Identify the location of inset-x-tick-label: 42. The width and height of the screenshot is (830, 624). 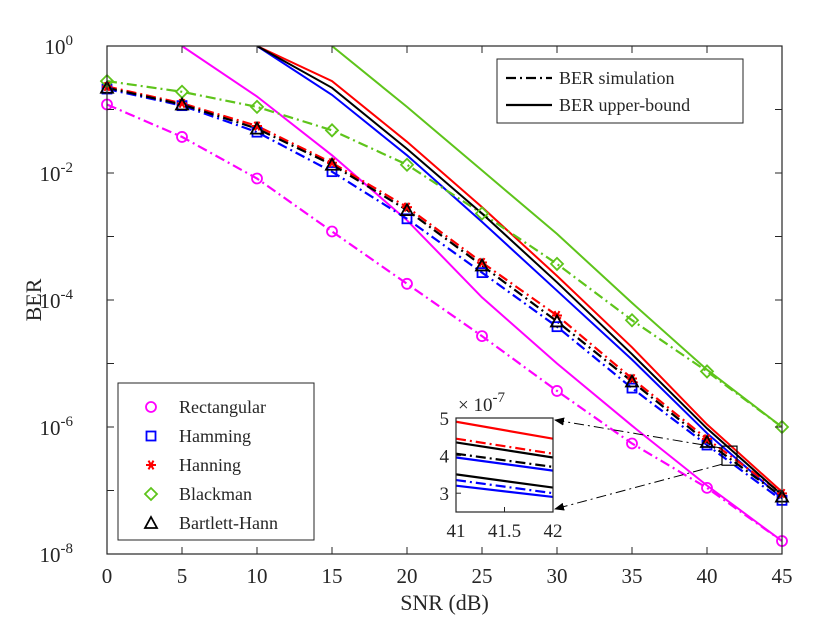
(553, 531).